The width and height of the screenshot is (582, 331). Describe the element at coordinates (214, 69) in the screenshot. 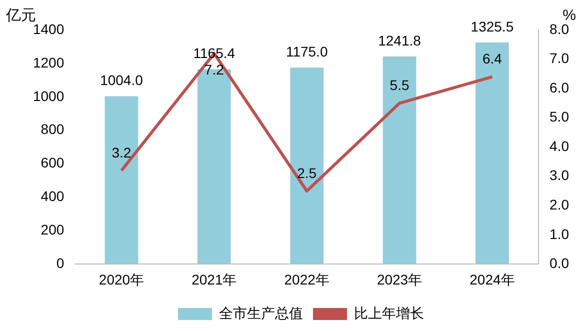

I see `data-label: 7.2` at that location.